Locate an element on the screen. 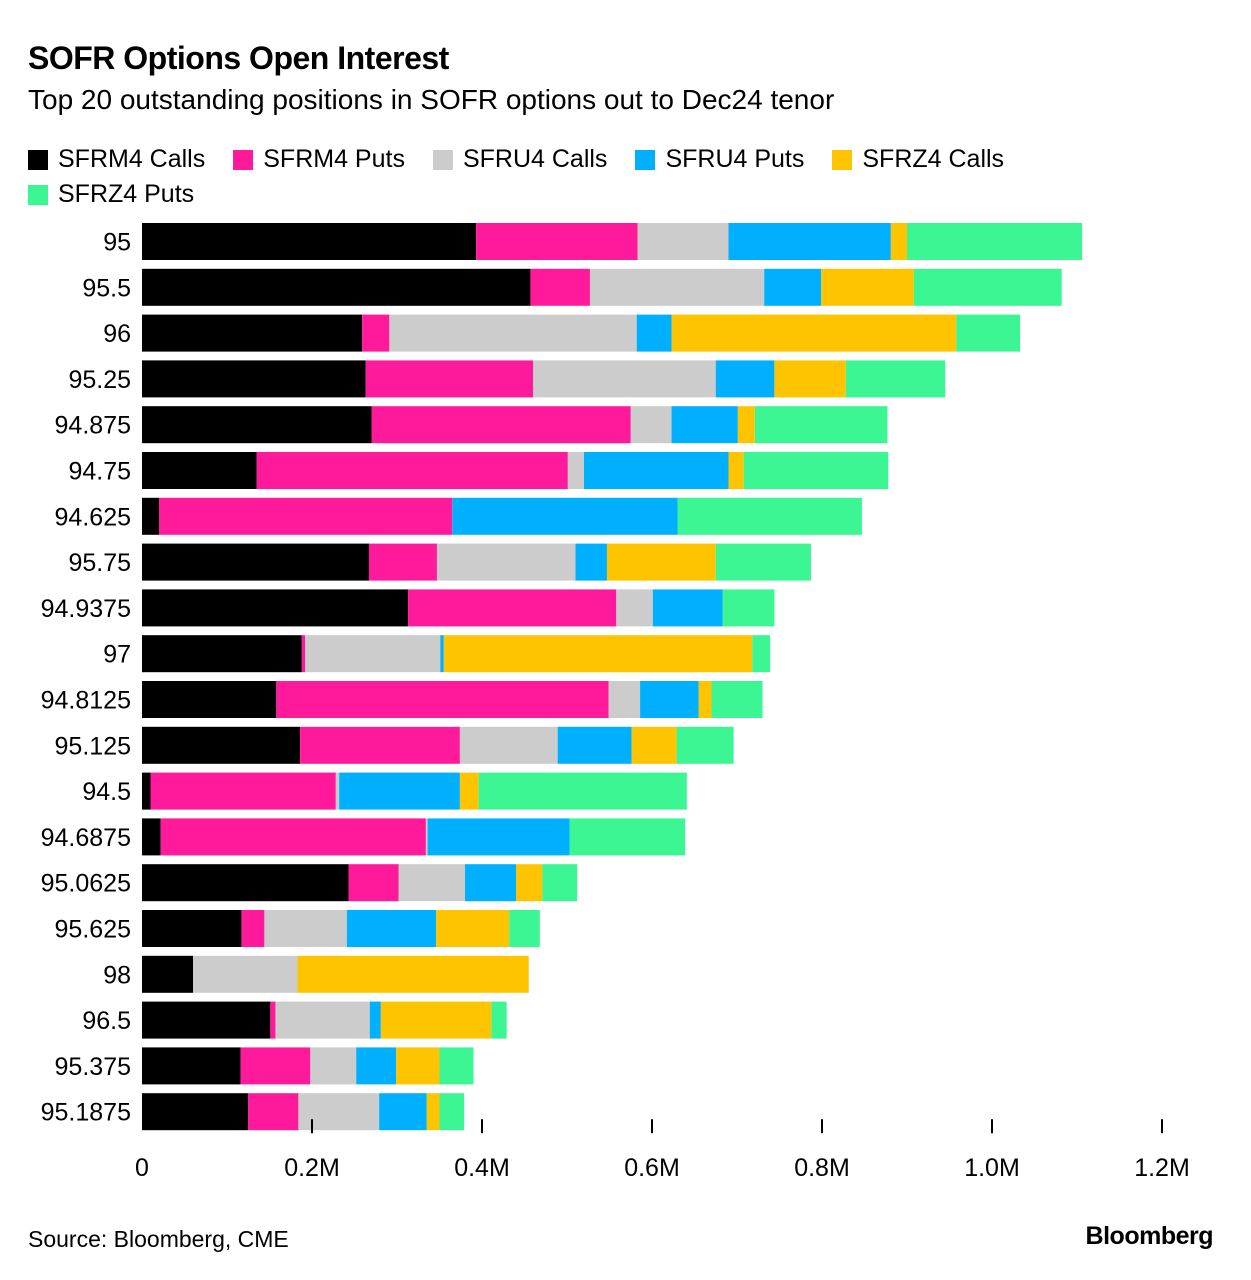 This screenshot has width=1251, height=1280. category-label: 95.5 is located at coordinates (106, 288).